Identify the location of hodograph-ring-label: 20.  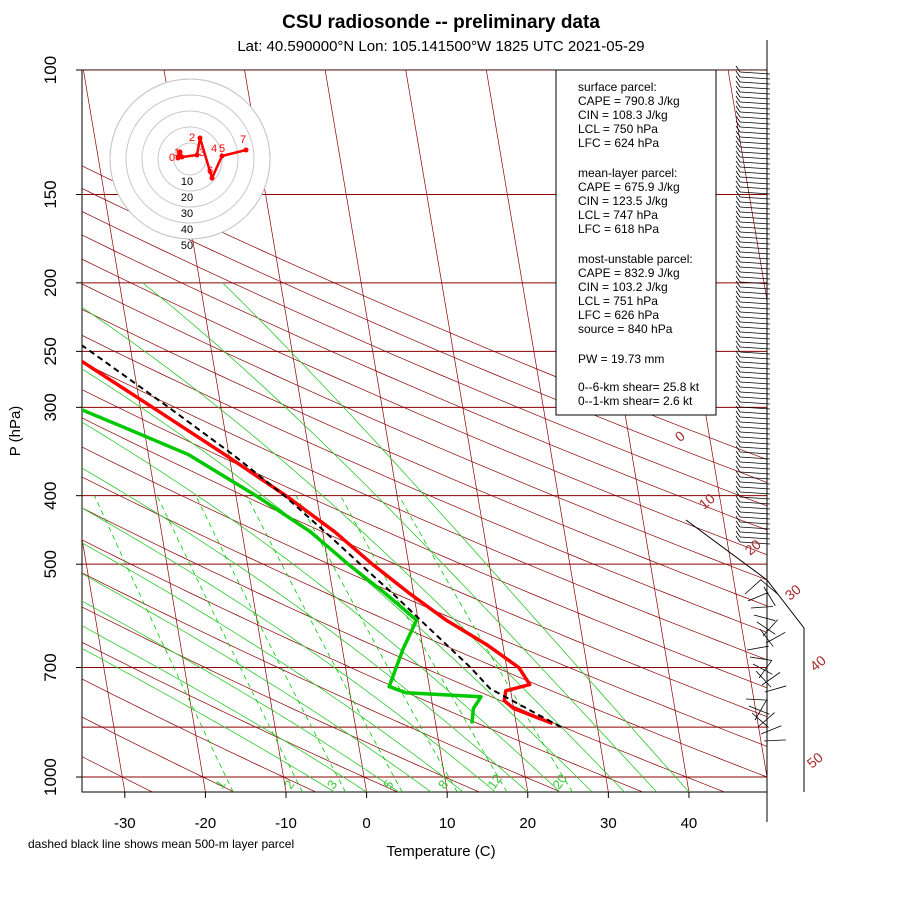
(187, 198).